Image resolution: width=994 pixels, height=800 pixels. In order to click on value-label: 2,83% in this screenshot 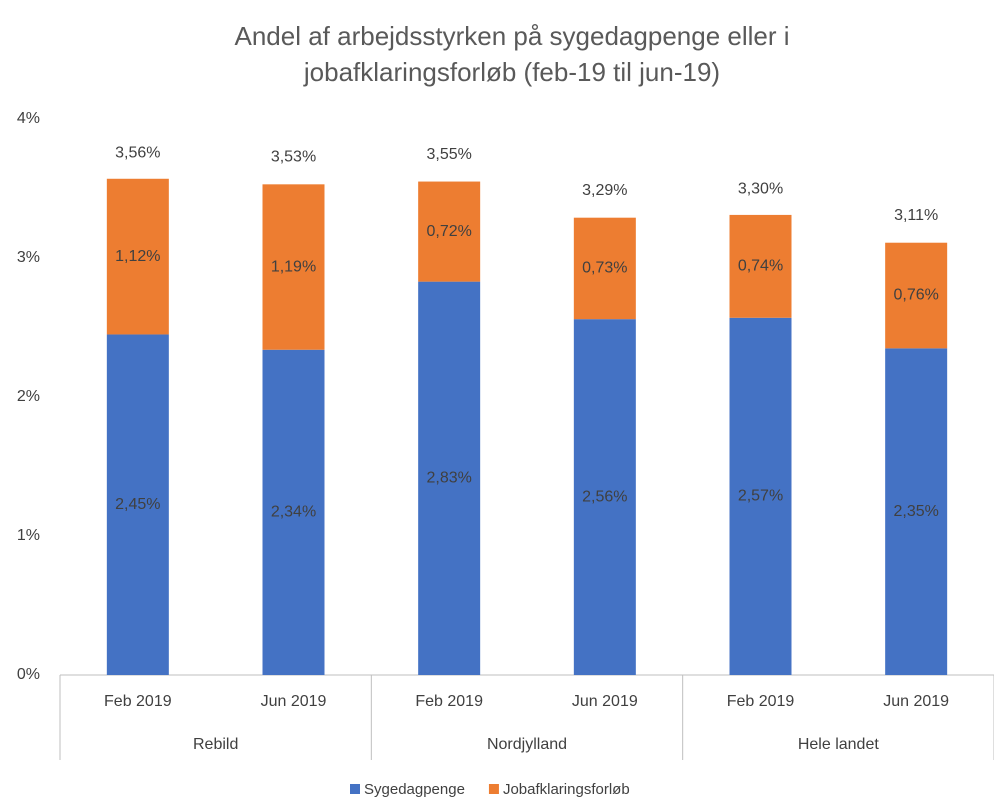, I will do `click(448, 478)`.